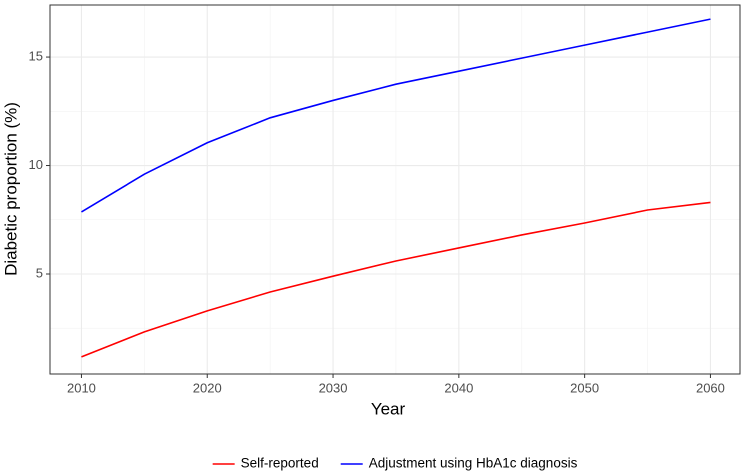 The width and height of the screenshot is (744, 474). Describe the element at coordinates (584, 387) in the screenshot. I see `x-tick-label: 2050` at that location.